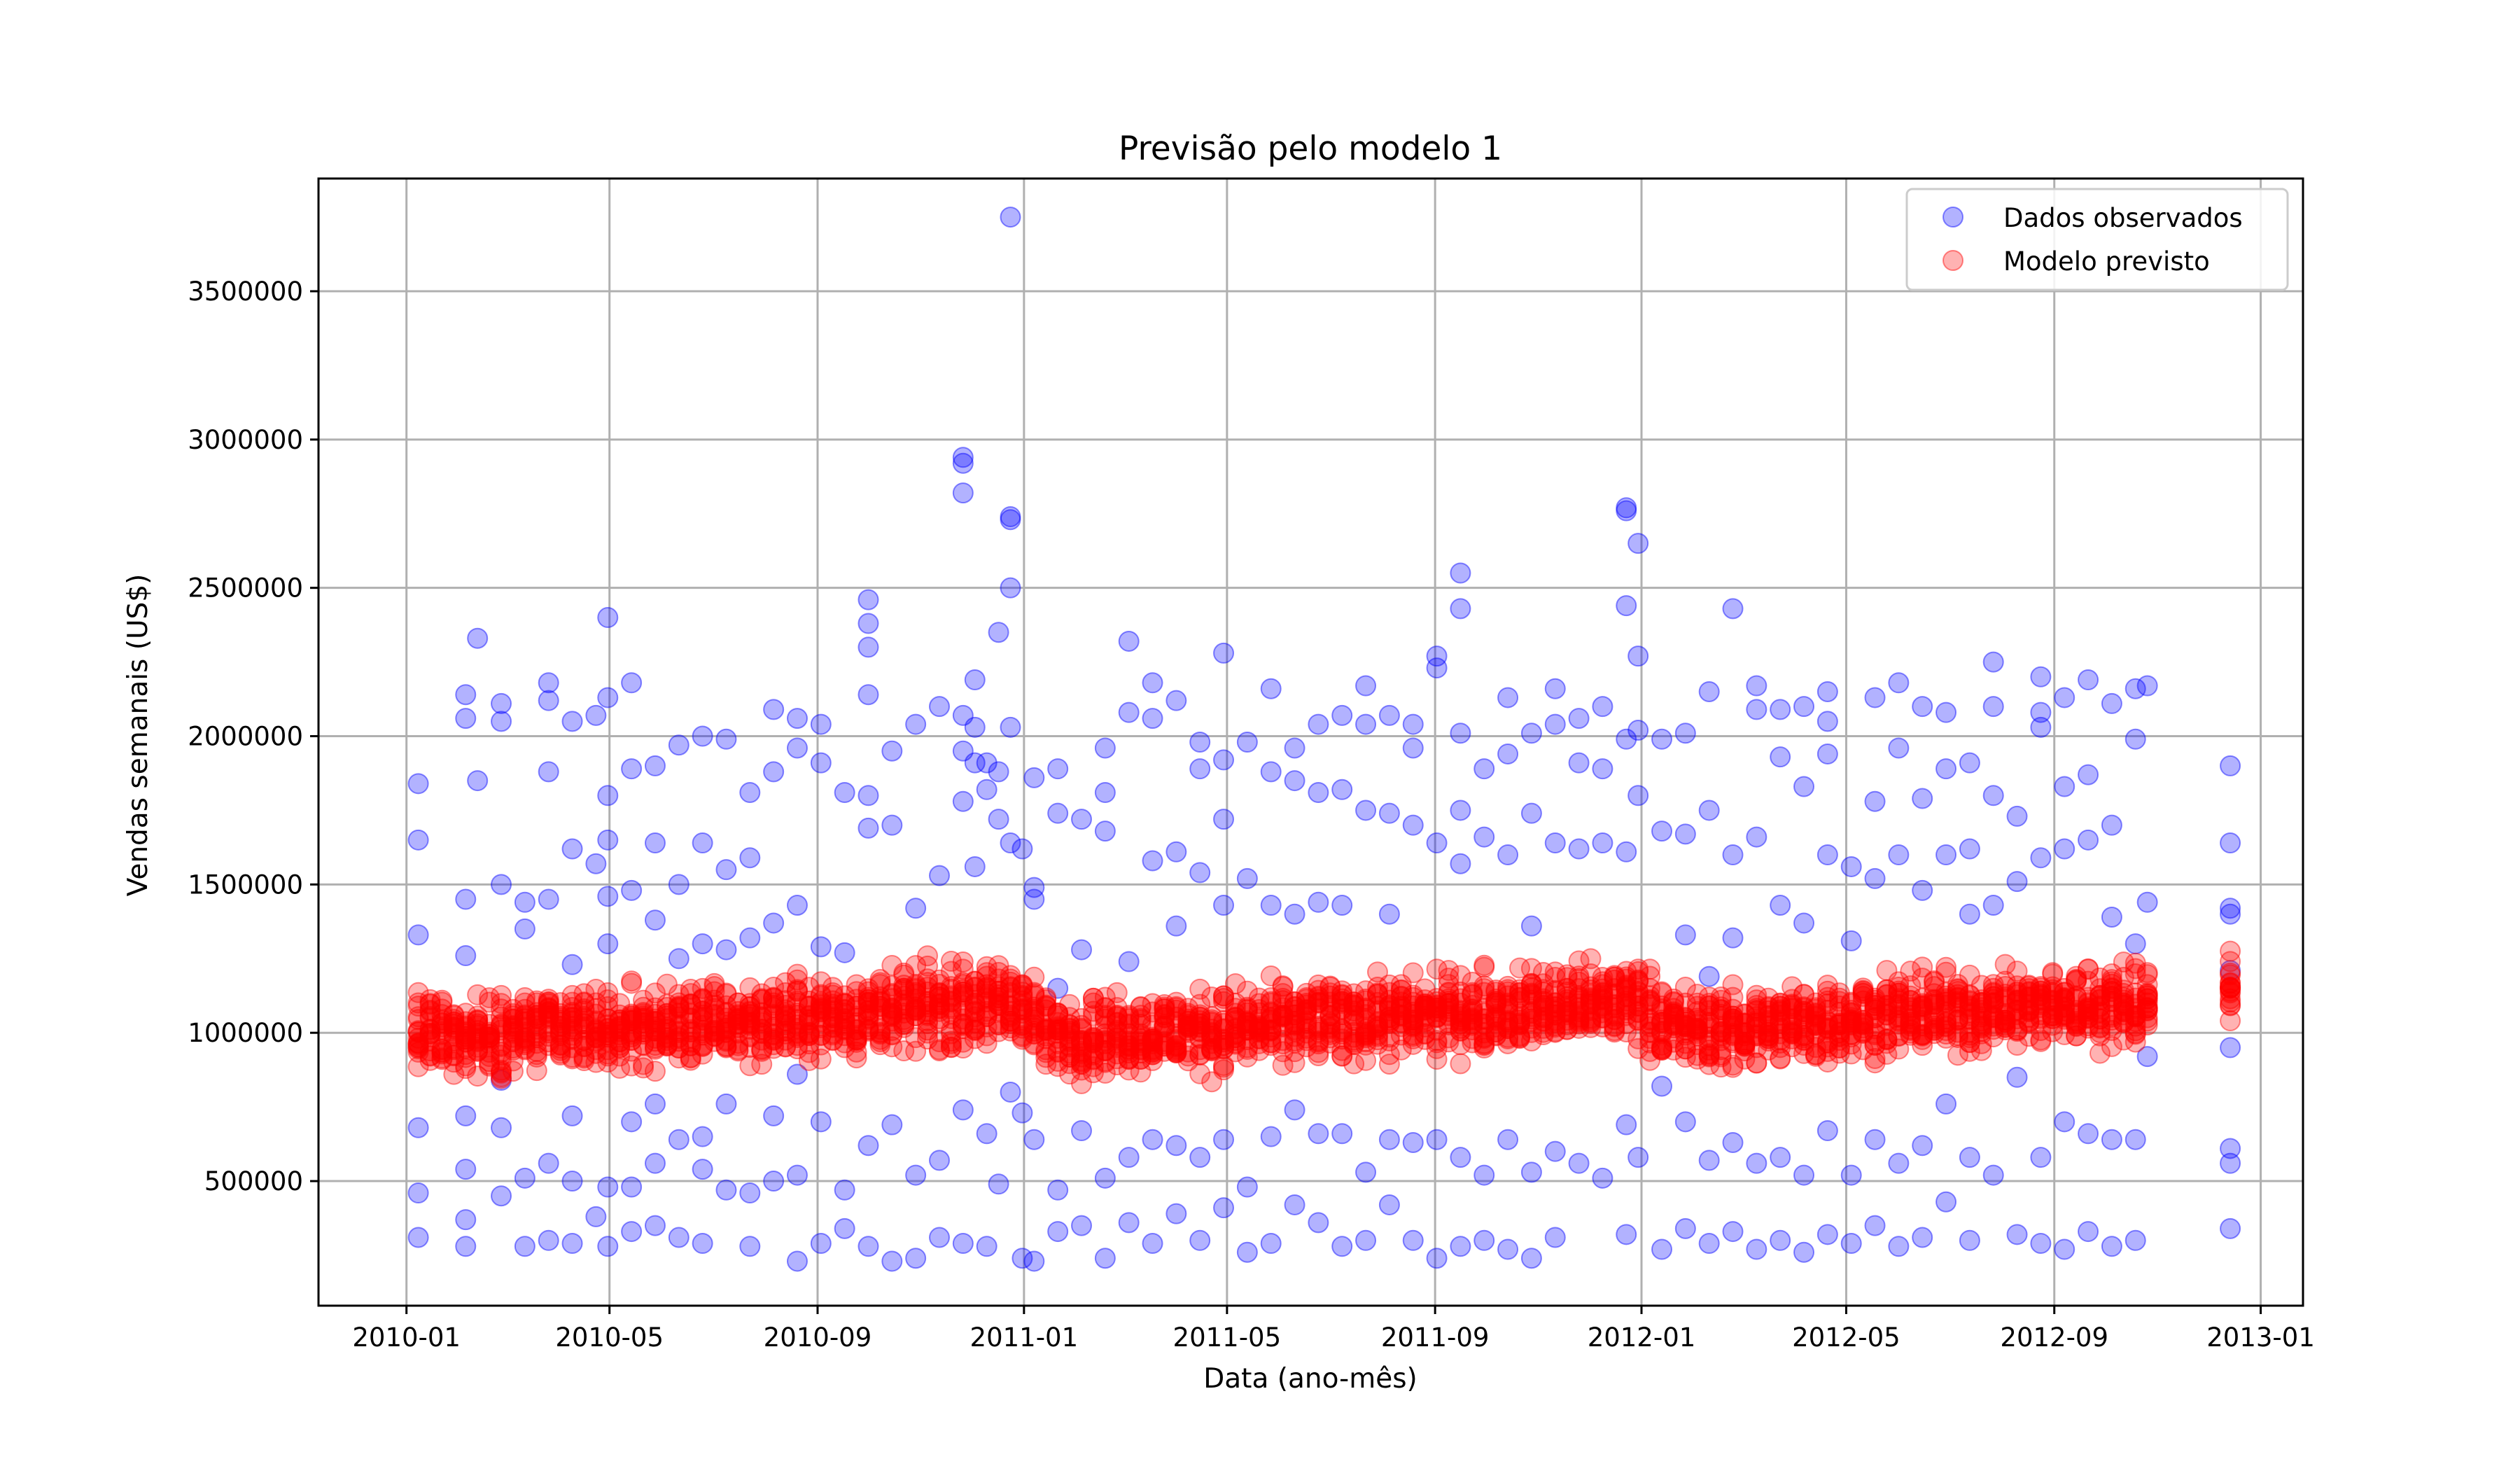 The width and height of the screenshot is (2520, 1473). I want to click on x-tick-label: 2012-01, so click(1642, 1337).